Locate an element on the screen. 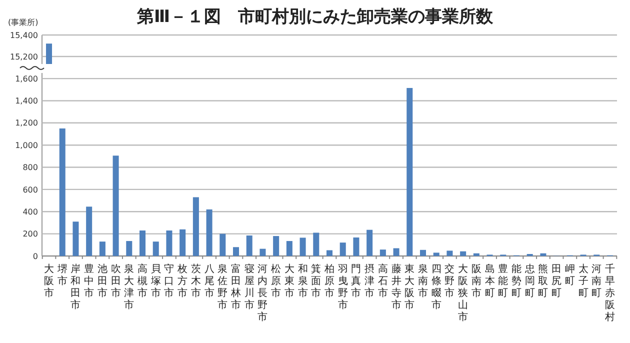 The height and width of the screenshot is (343, 630). x-tick-label: 四條畷市 is located at coordinates (436, 287).